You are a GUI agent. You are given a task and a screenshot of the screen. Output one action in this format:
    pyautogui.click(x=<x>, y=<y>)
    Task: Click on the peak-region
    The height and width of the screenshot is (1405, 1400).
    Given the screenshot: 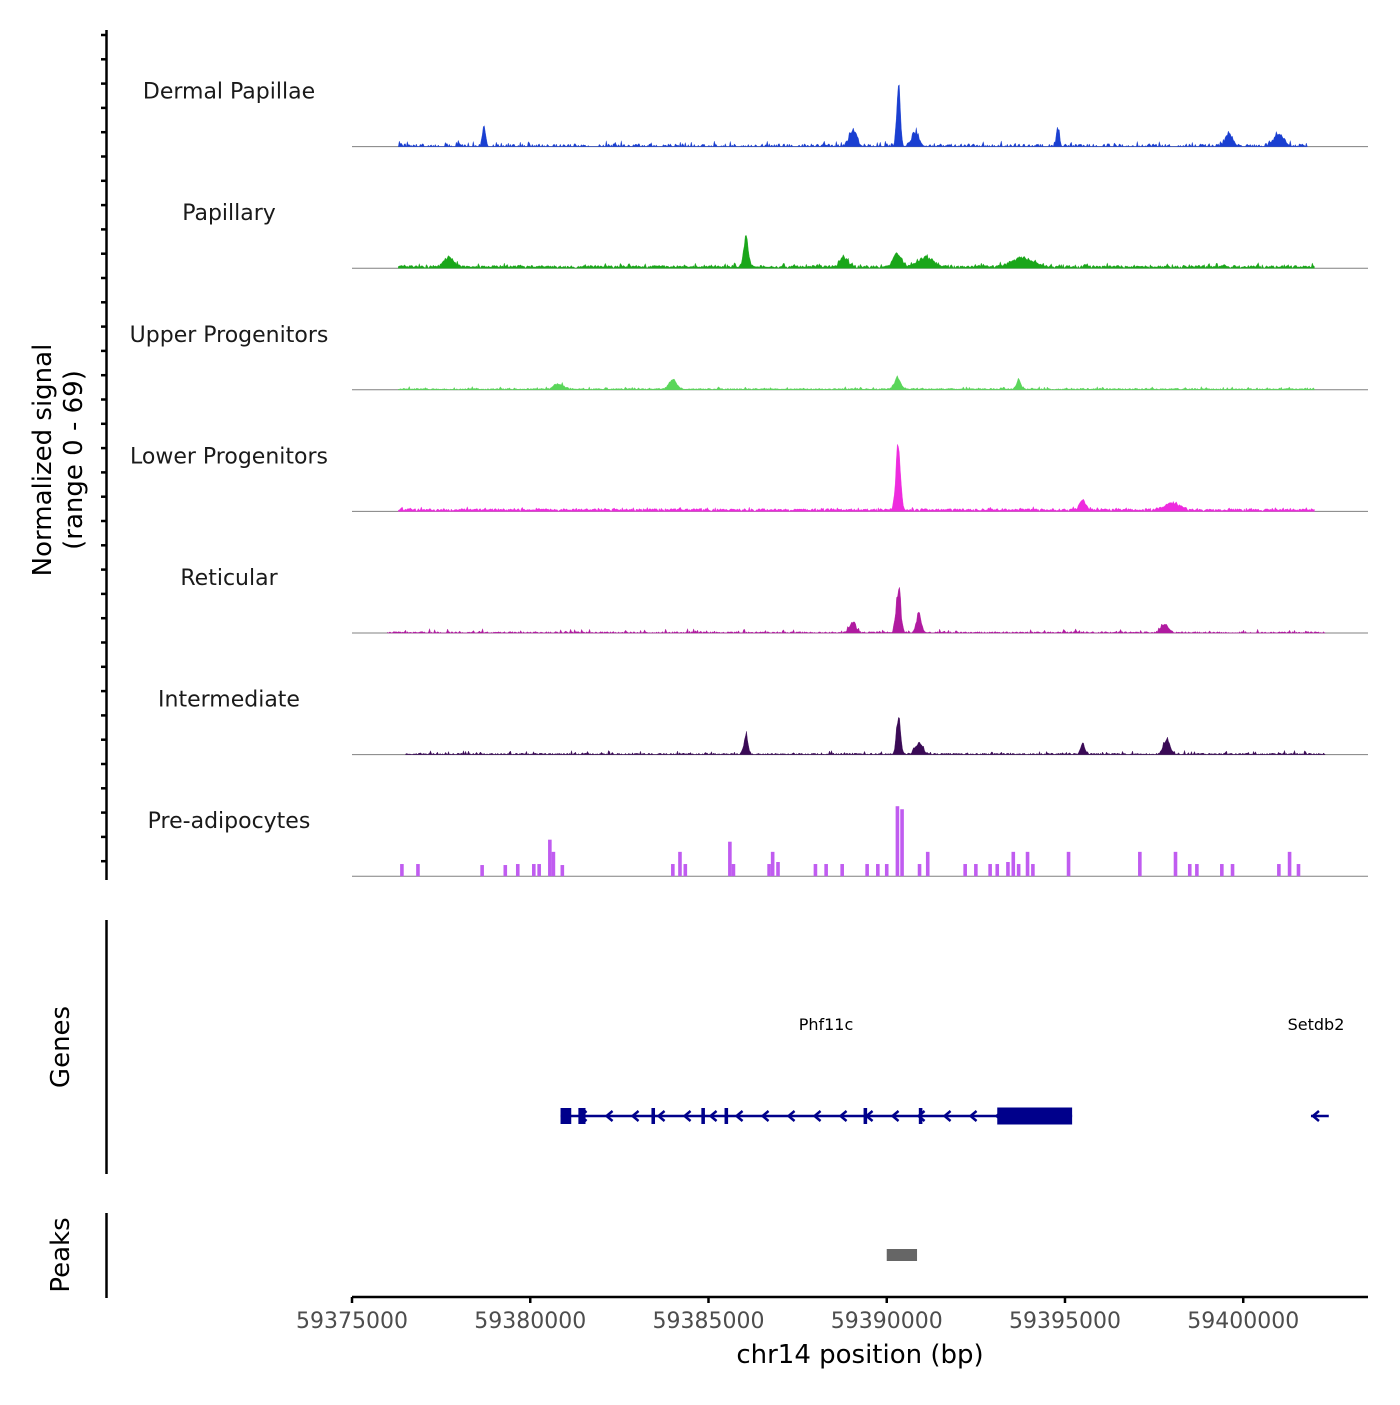 What is the action you would take?
    pyautogui.click(x=902, y=1255)
    